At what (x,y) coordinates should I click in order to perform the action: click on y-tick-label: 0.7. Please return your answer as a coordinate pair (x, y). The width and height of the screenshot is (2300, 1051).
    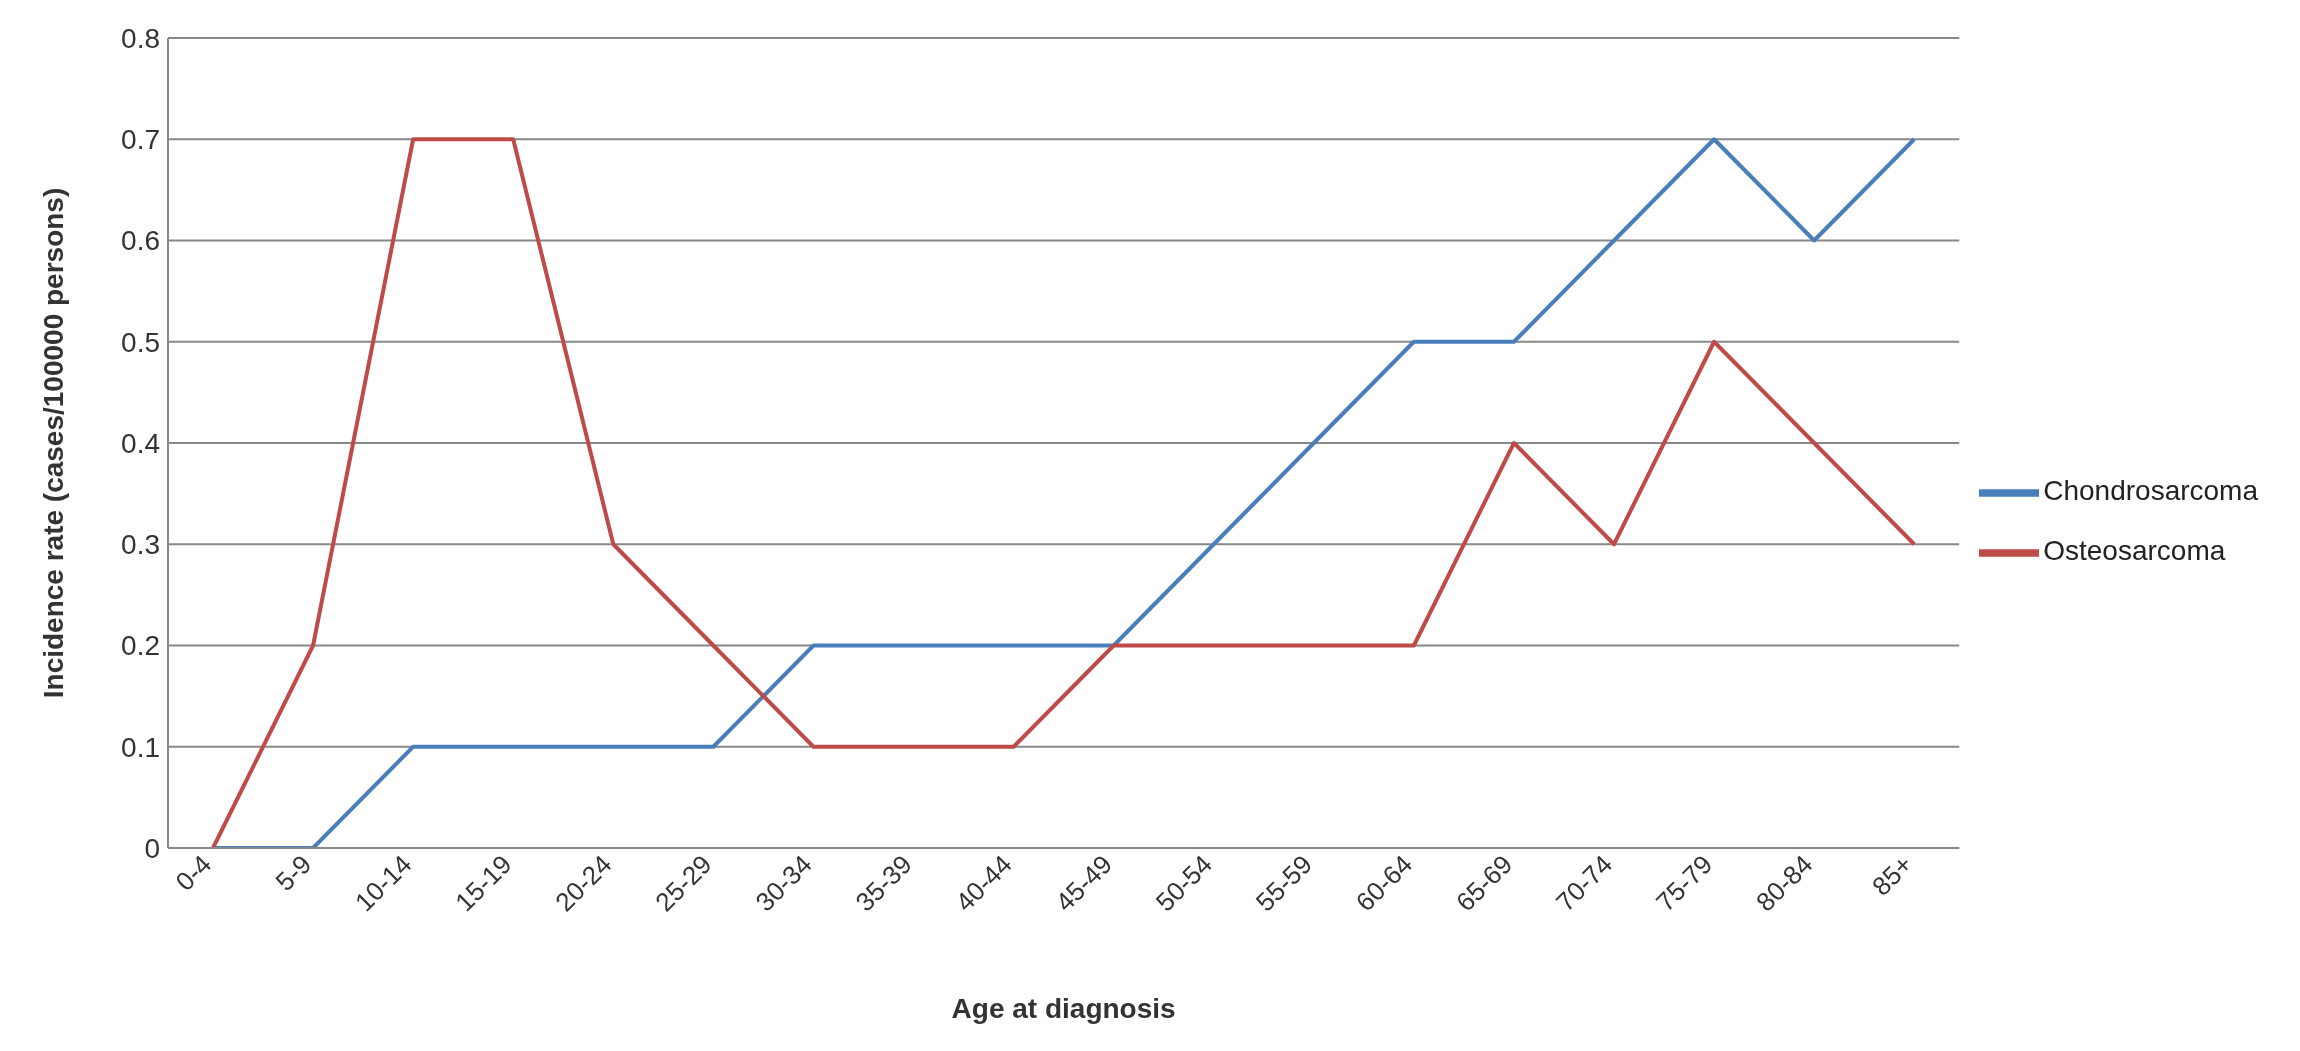
    Looking at the image, I should click on (140, 140).